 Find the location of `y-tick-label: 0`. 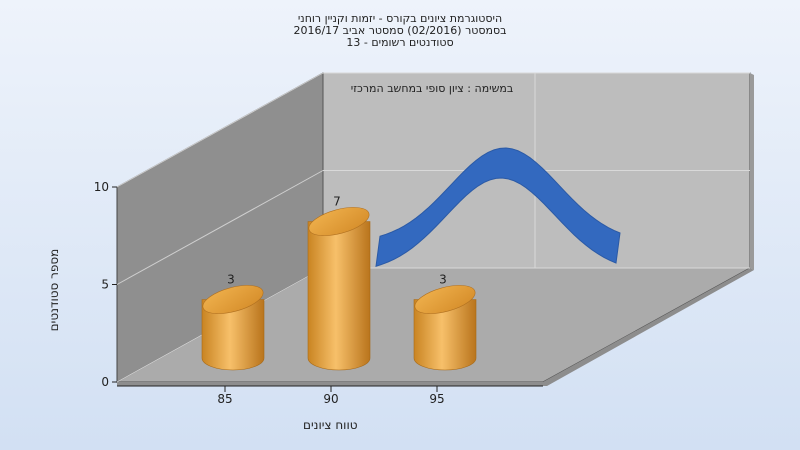

y-tick-label: 0 is located at coordinates (105, 382).